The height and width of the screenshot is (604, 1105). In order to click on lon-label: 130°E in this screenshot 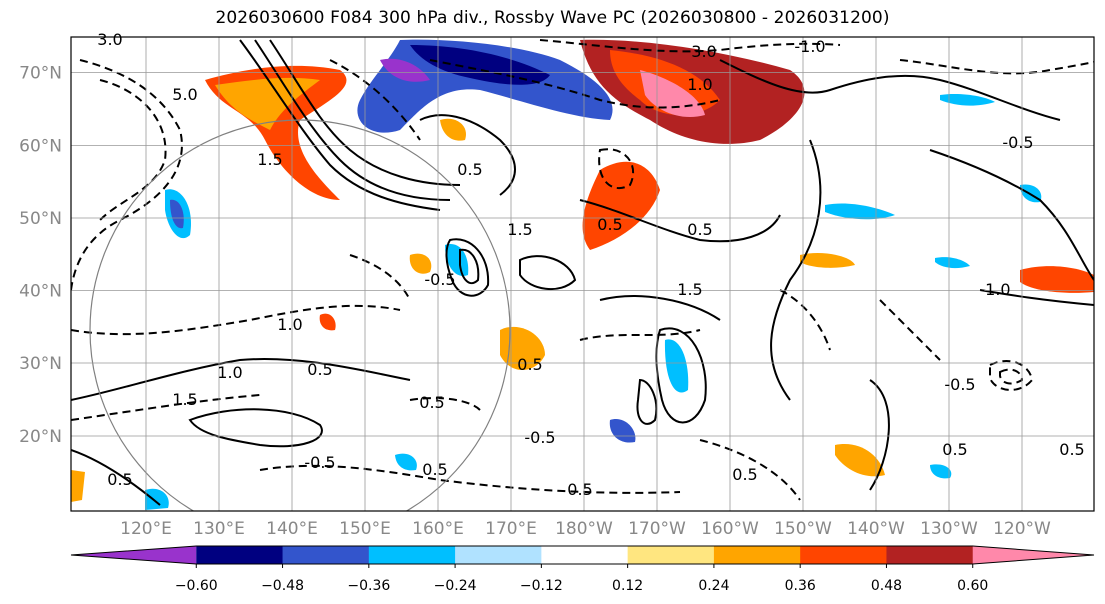, I will do `click(219, 529)`.